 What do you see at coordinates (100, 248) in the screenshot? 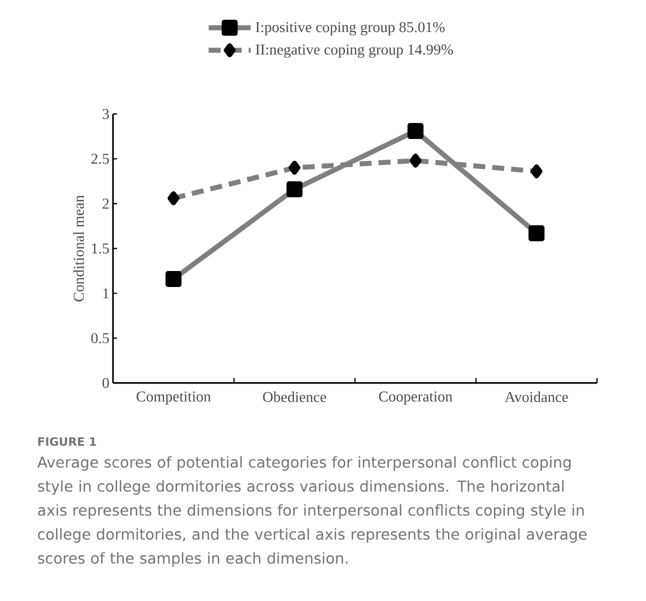
I see `y-tick-label: 1.5` at bounding box center [100, 248].